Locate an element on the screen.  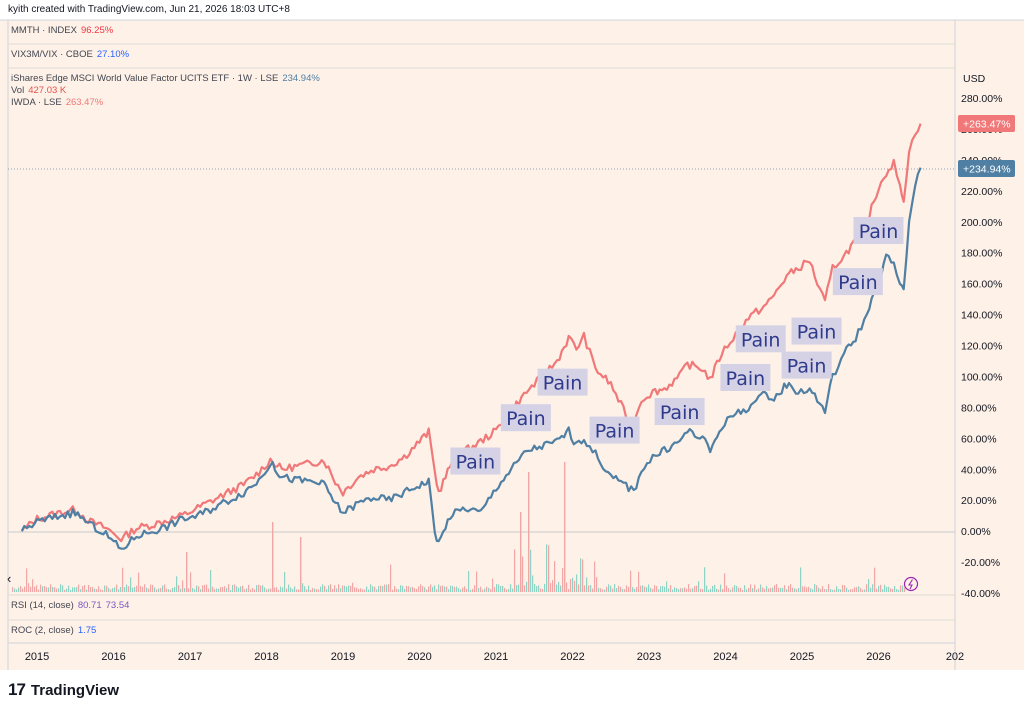
legend-iwda-value: 263.47% is located at coordinates (84, 102).